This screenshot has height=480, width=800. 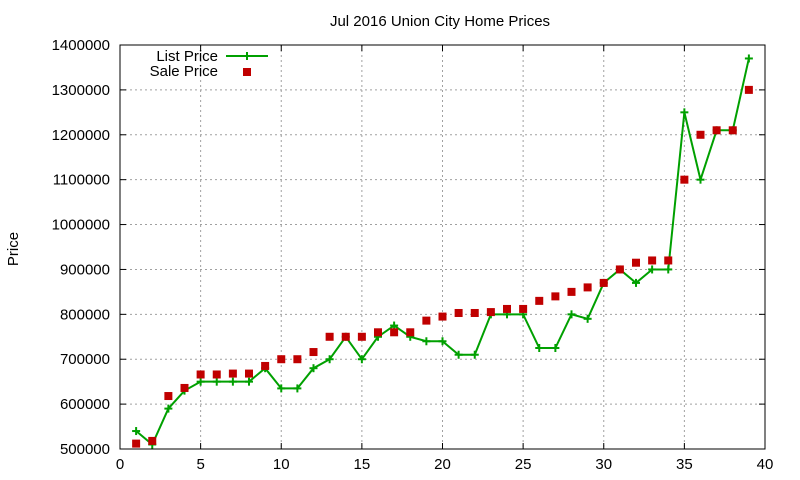 What do you see at coordinates (85, 449) in the screenshot?
I see `y-tick-label: 500000` at bounding box center [85, 449].